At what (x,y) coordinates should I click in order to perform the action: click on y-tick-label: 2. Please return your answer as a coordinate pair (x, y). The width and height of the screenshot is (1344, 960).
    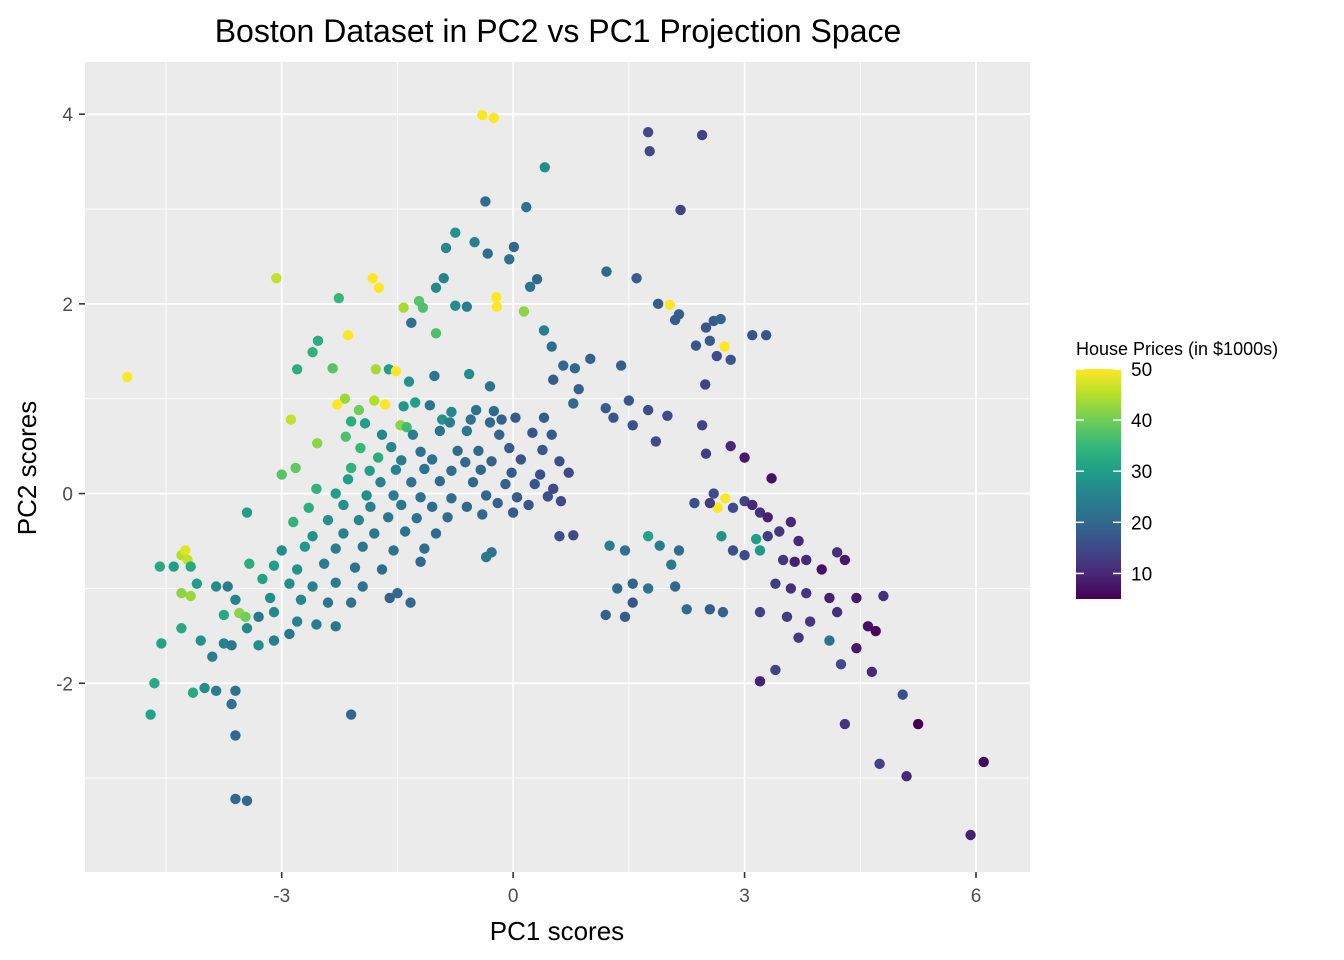
    Looking at the image, I should click on (67, 305).